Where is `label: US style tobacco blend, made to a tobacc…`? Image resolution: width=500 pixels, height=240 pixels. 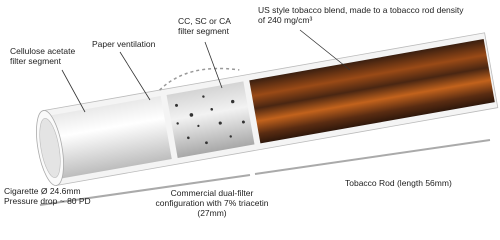 label: US style tobacco blend, made to a tobacc… is located at coordinates (361, 15).